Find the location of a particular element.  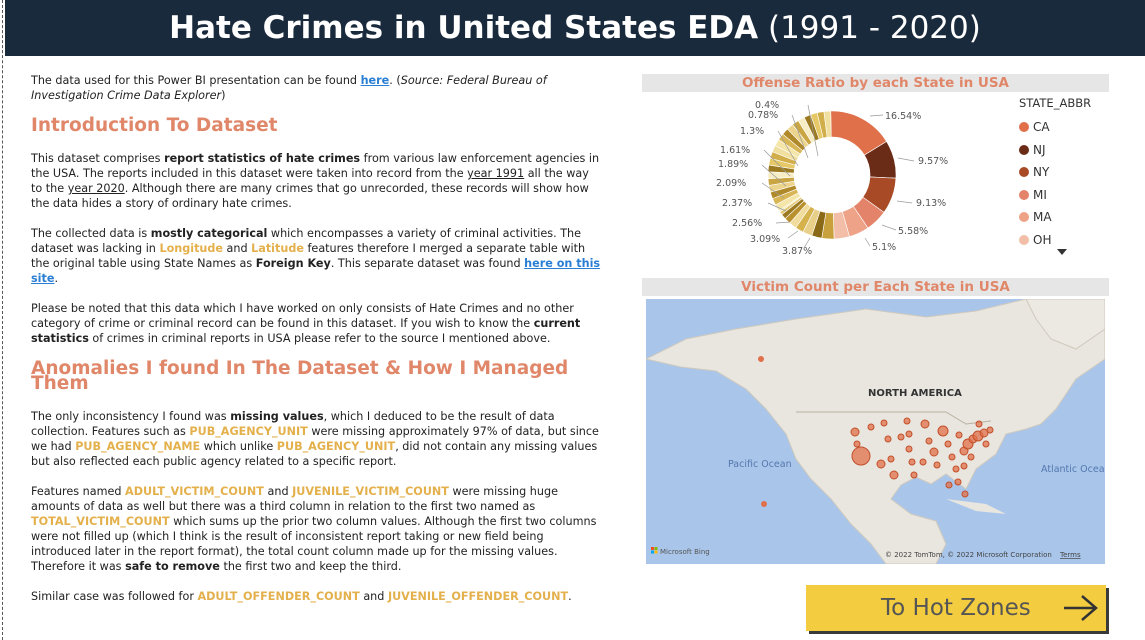

legend-item-oh: OH is located at coordinates (1074, 240).